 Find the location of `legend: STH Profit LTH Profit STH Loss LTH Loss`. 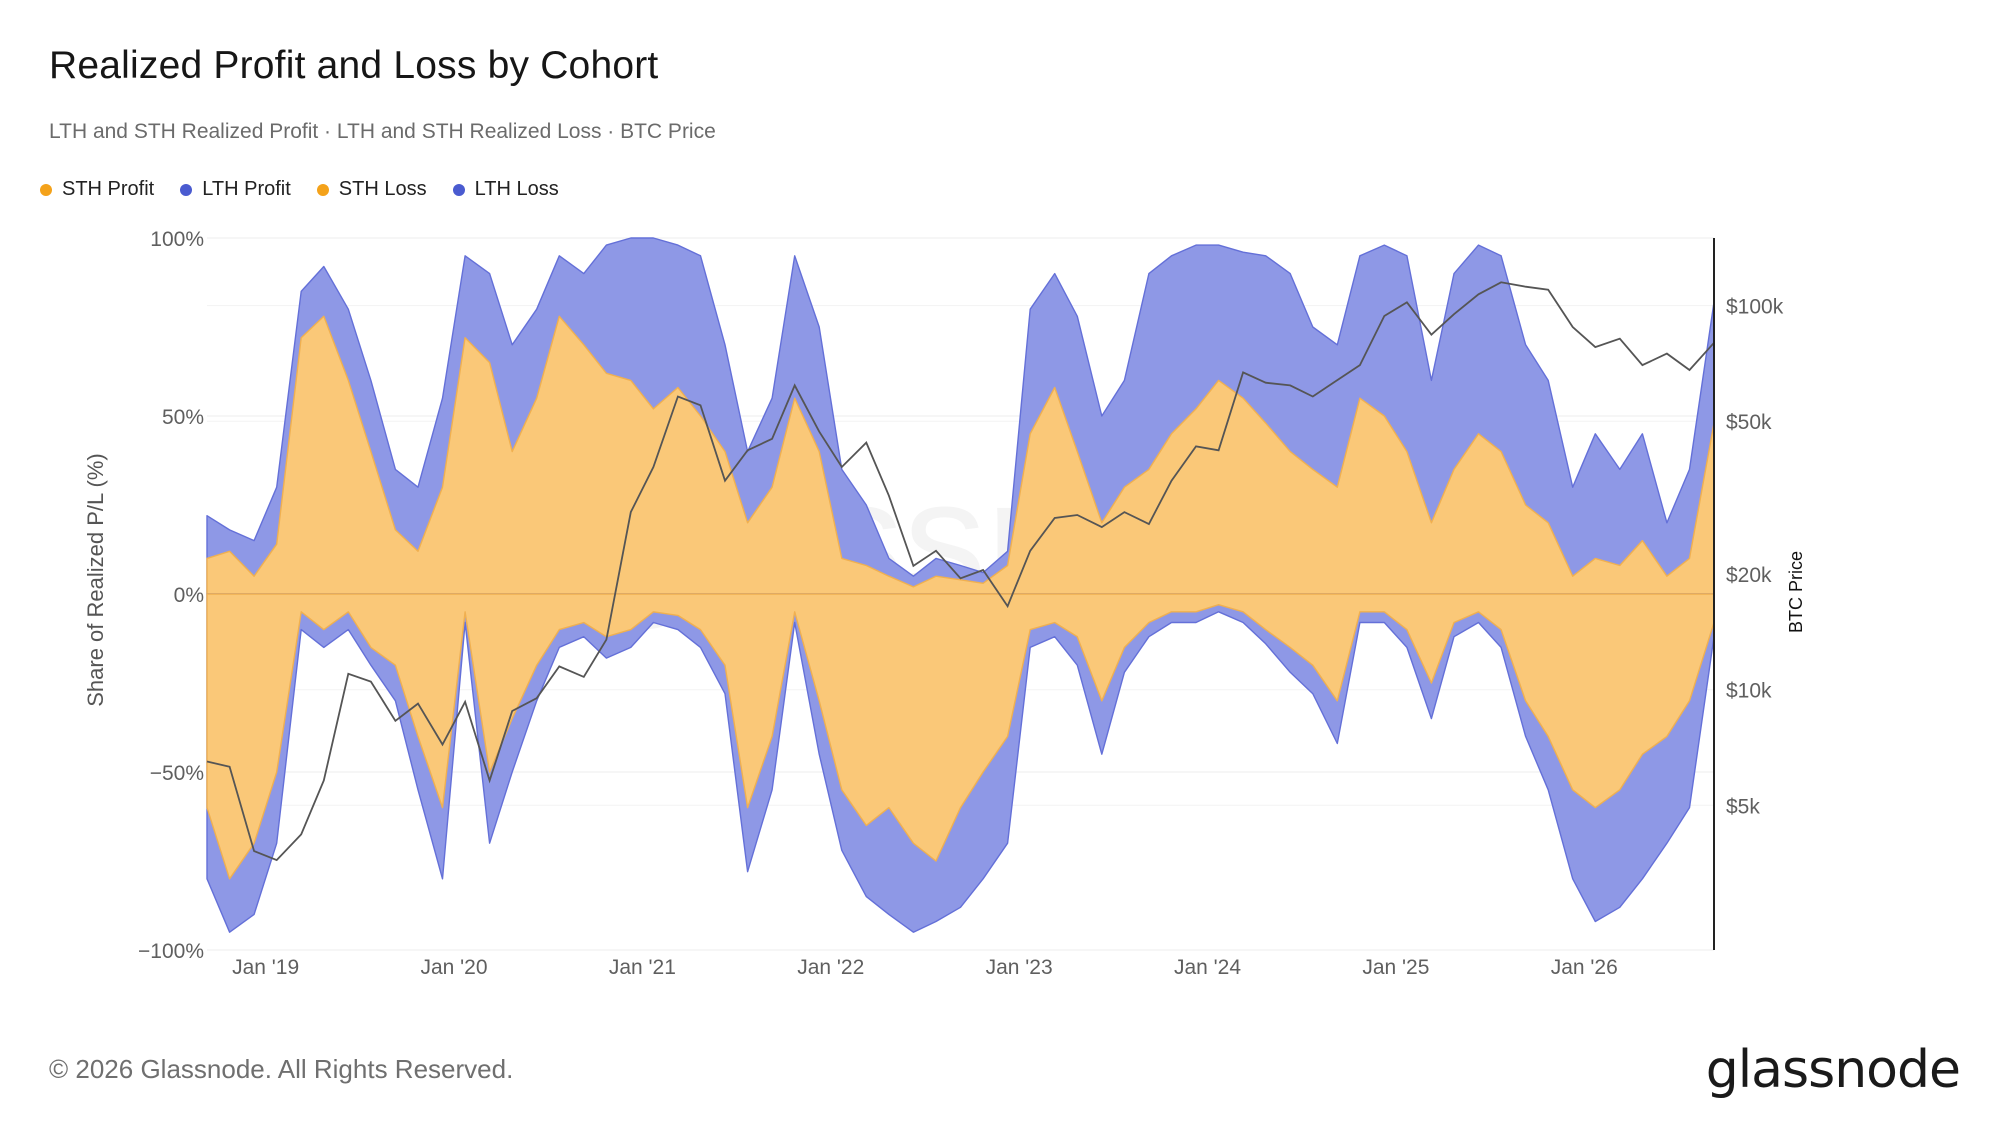

legend: STH Profit LTH Profit STH Loss LTH Loss is located at coordinates (299, 189).